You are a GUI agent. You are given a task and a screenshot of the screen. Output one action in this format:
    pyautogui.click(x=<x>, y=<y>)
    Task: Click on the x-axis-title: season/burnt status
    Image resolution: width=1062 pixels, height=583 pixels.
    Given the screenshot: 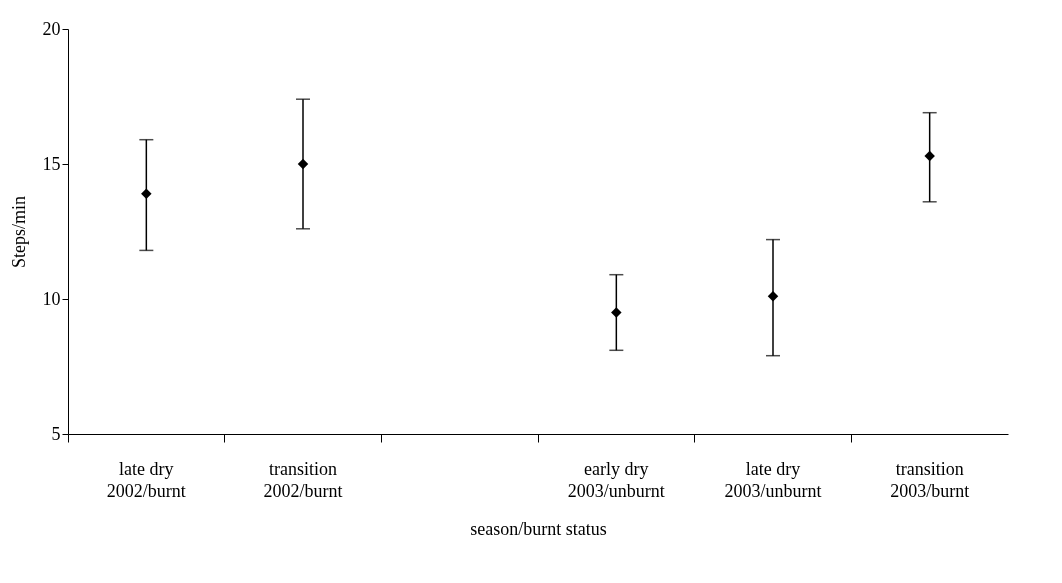 What is the action you would take?
    pyautogui.click(x=538, y=528)
    